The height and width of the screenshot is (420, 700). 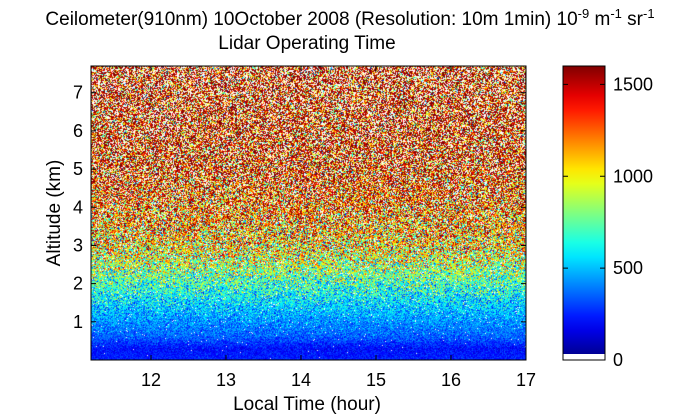 What do you see at coordinates (628, 268) in the screenshot?
I see `colorbar-tick-label: 500` at bounding box center [628, 268].